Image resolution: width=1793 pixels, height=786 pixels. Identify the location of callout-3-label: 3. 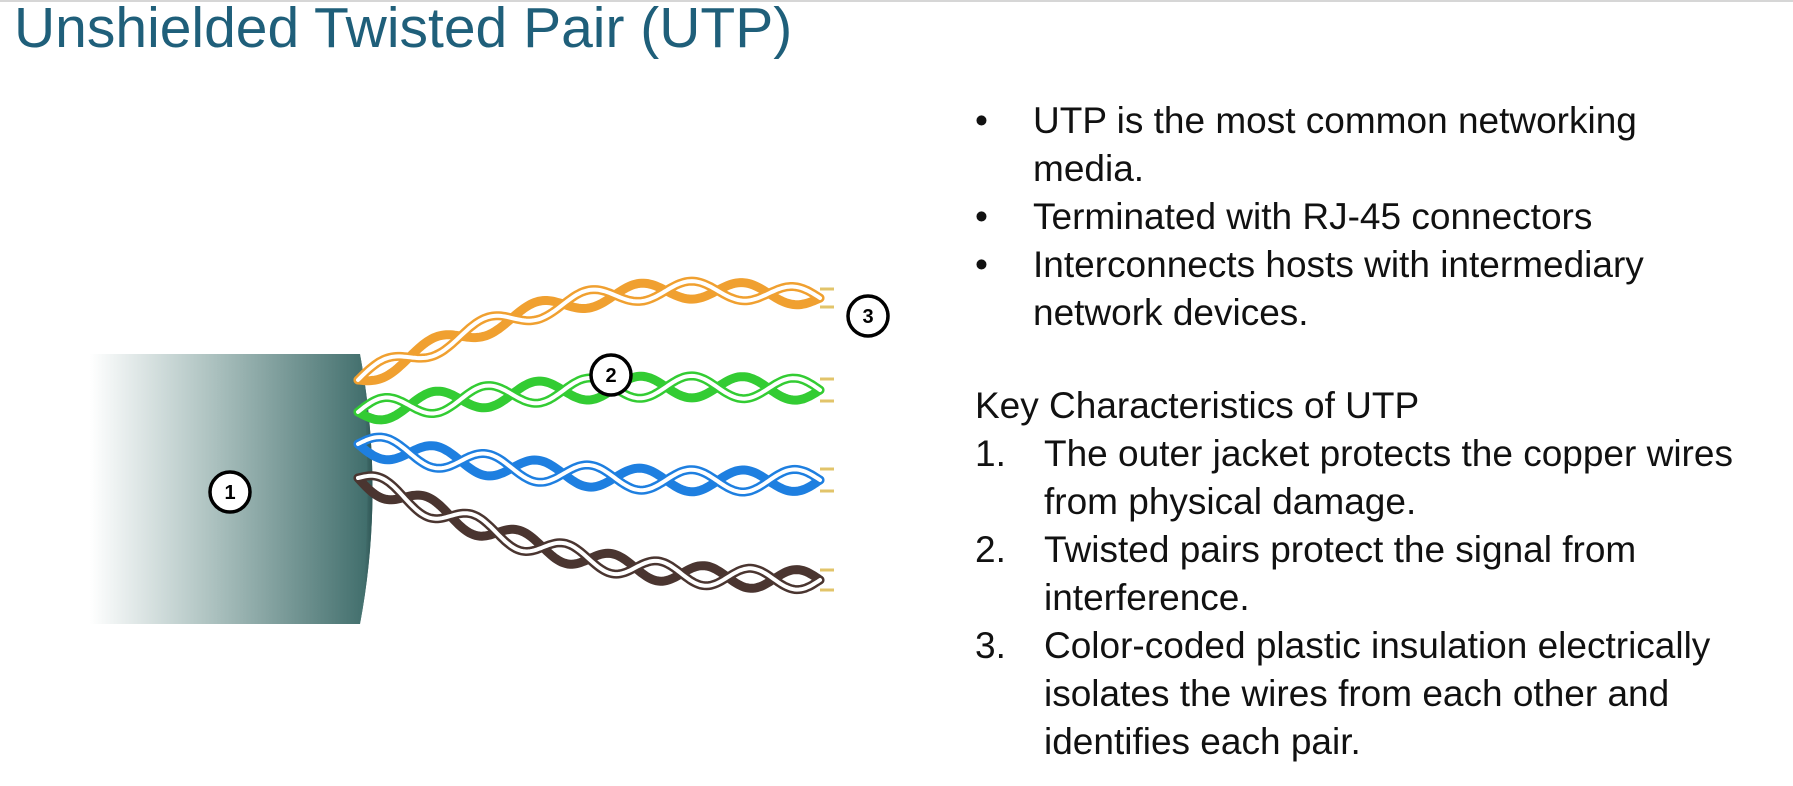
(867, 317).